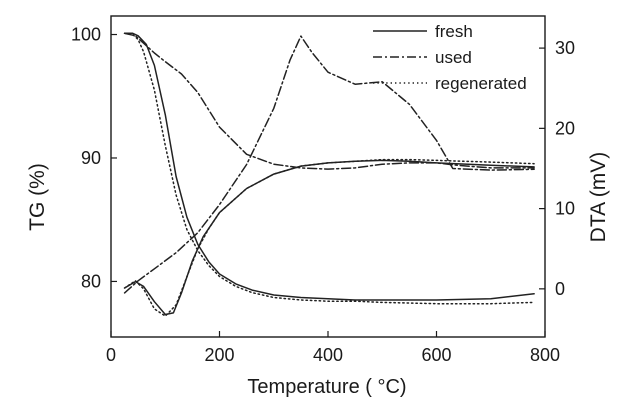 Image resolution: width=617 pixels, height=403 pixels. I want to click on legend: fresh used regenerated, so click(450, 57).